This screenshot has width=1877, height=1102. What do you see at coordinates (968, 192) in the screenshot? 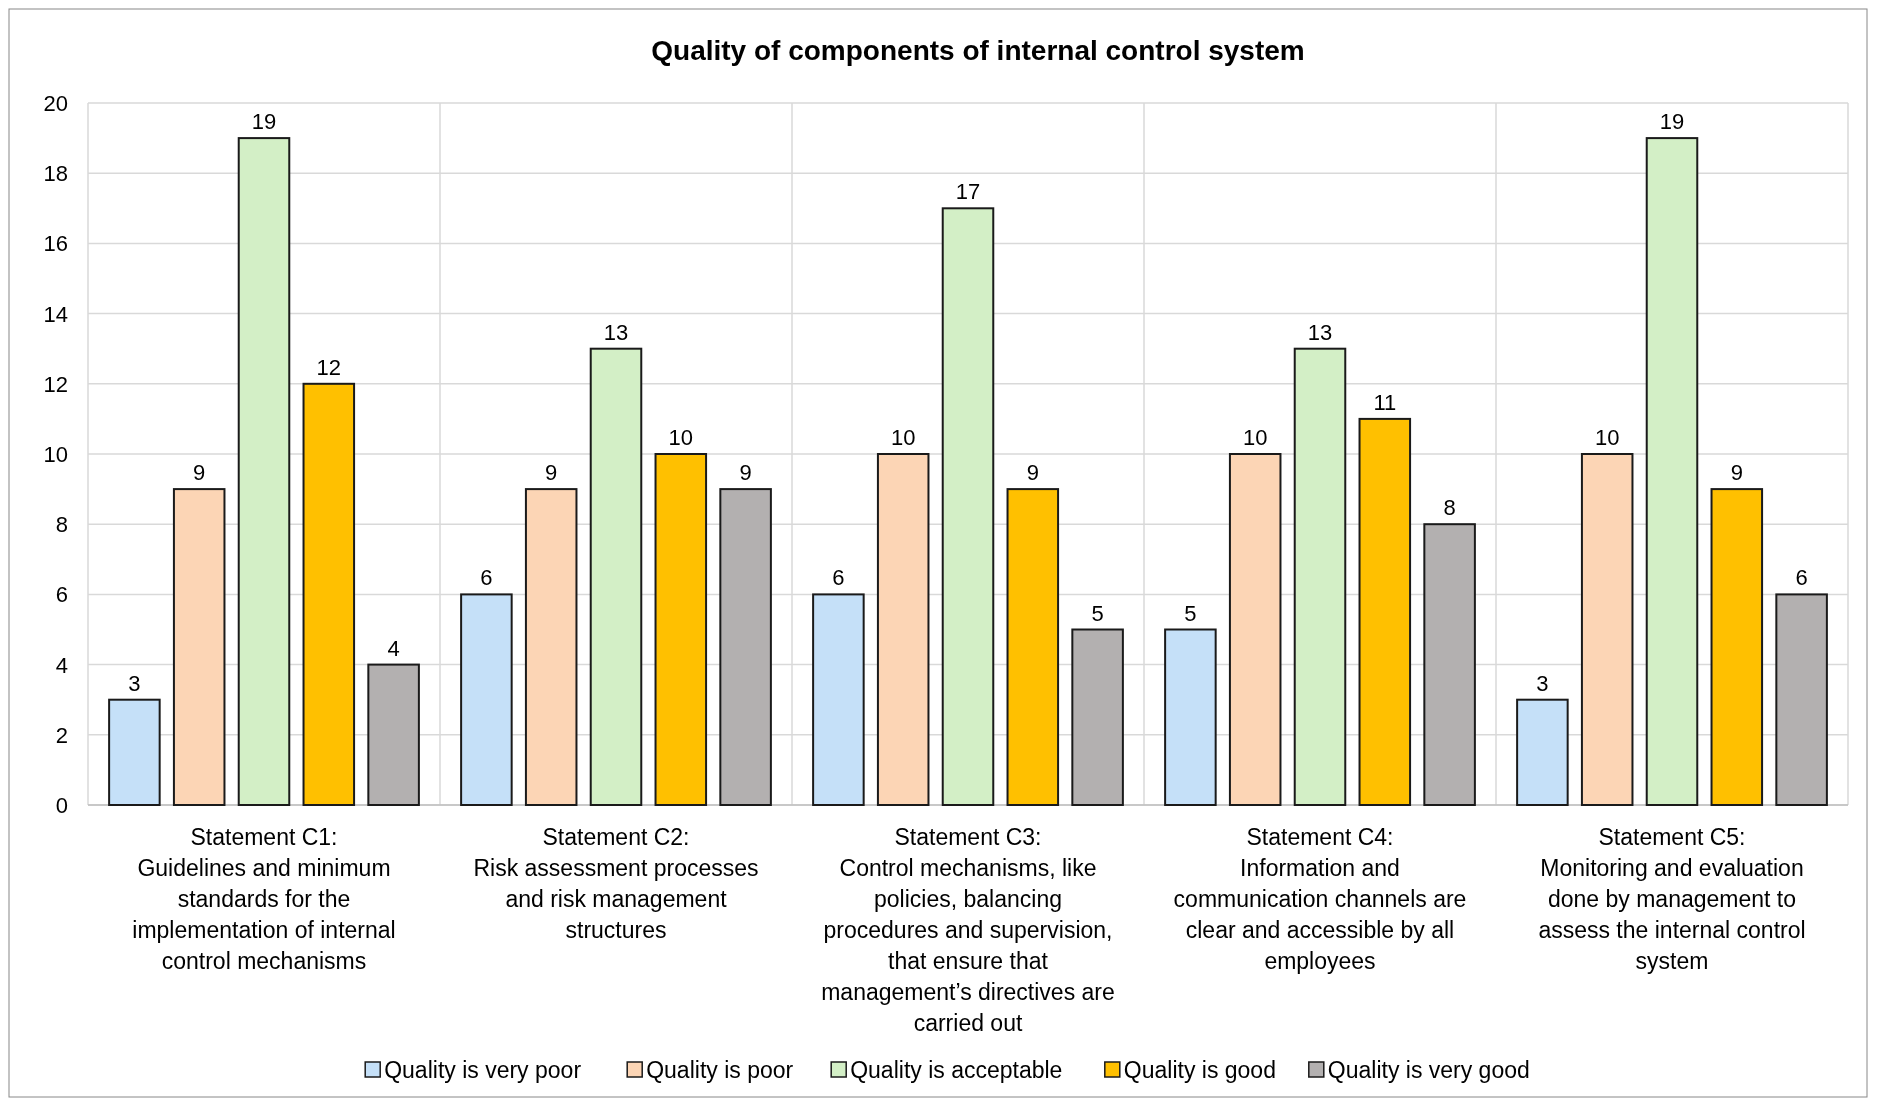
I see `data-label: 17` at bounding box center [968, 192].